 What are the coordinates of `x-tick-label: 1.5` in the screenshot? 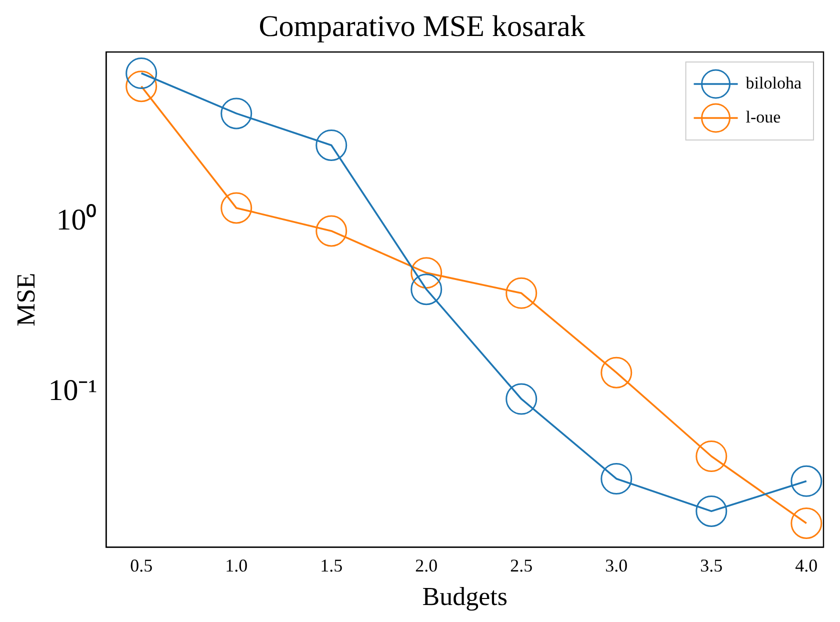 It's located at (331, 566).